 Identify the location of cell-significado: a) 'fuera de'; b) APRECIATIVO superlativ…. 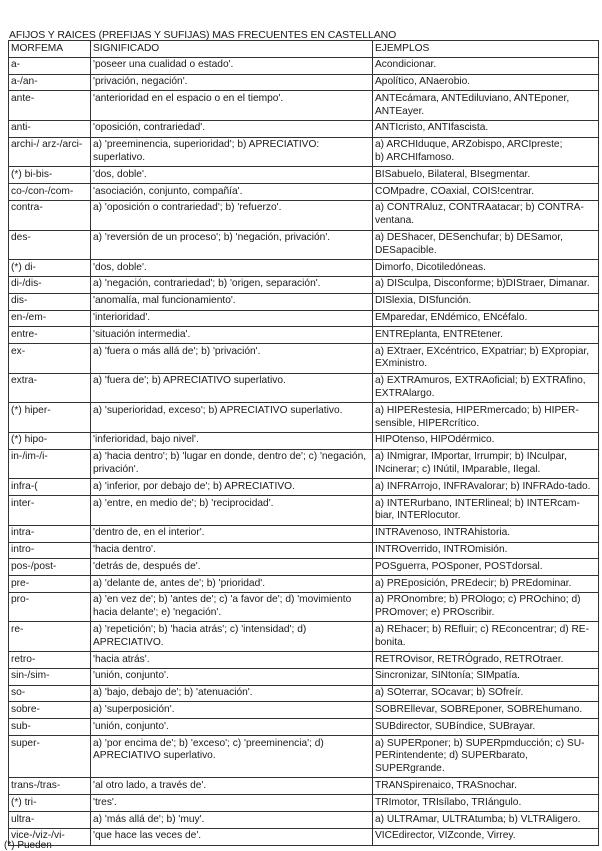
(231, 388).